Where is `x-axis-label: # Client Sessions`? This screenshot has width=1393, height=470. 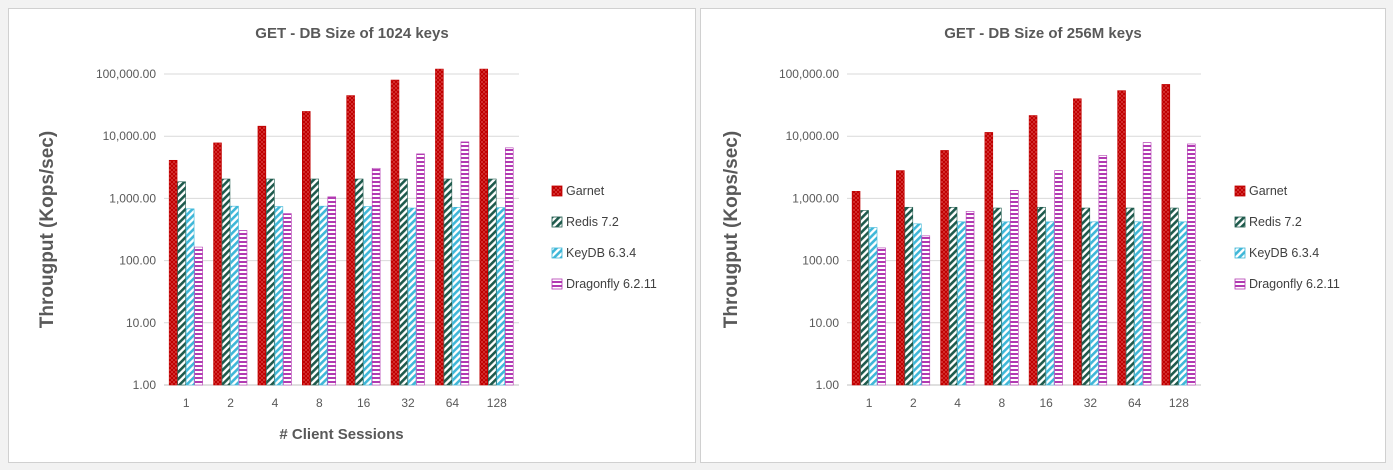
x-axis-label: # Client Sessions is located at coordinates (341, 434).